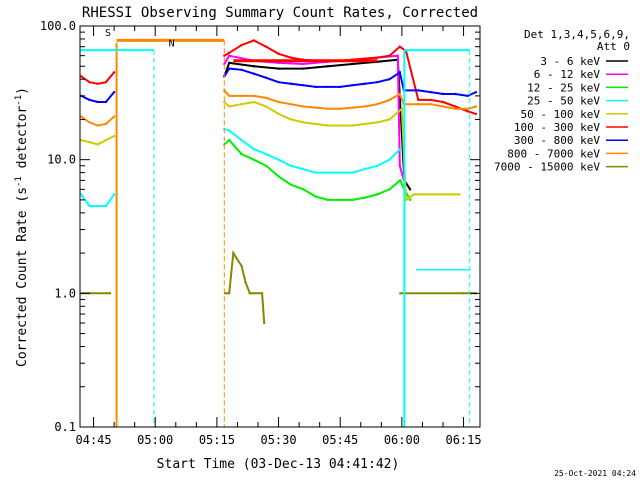 The height and width of the screenshot is (480, 640). Describe the element at coordinates (108, 33) in the screenshot. I see `saa-label: S` at that location.